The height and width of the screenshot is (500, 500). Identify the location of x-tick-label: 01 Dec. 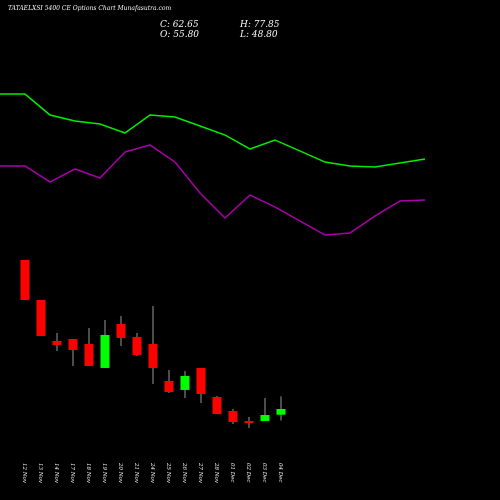
(232, 473).